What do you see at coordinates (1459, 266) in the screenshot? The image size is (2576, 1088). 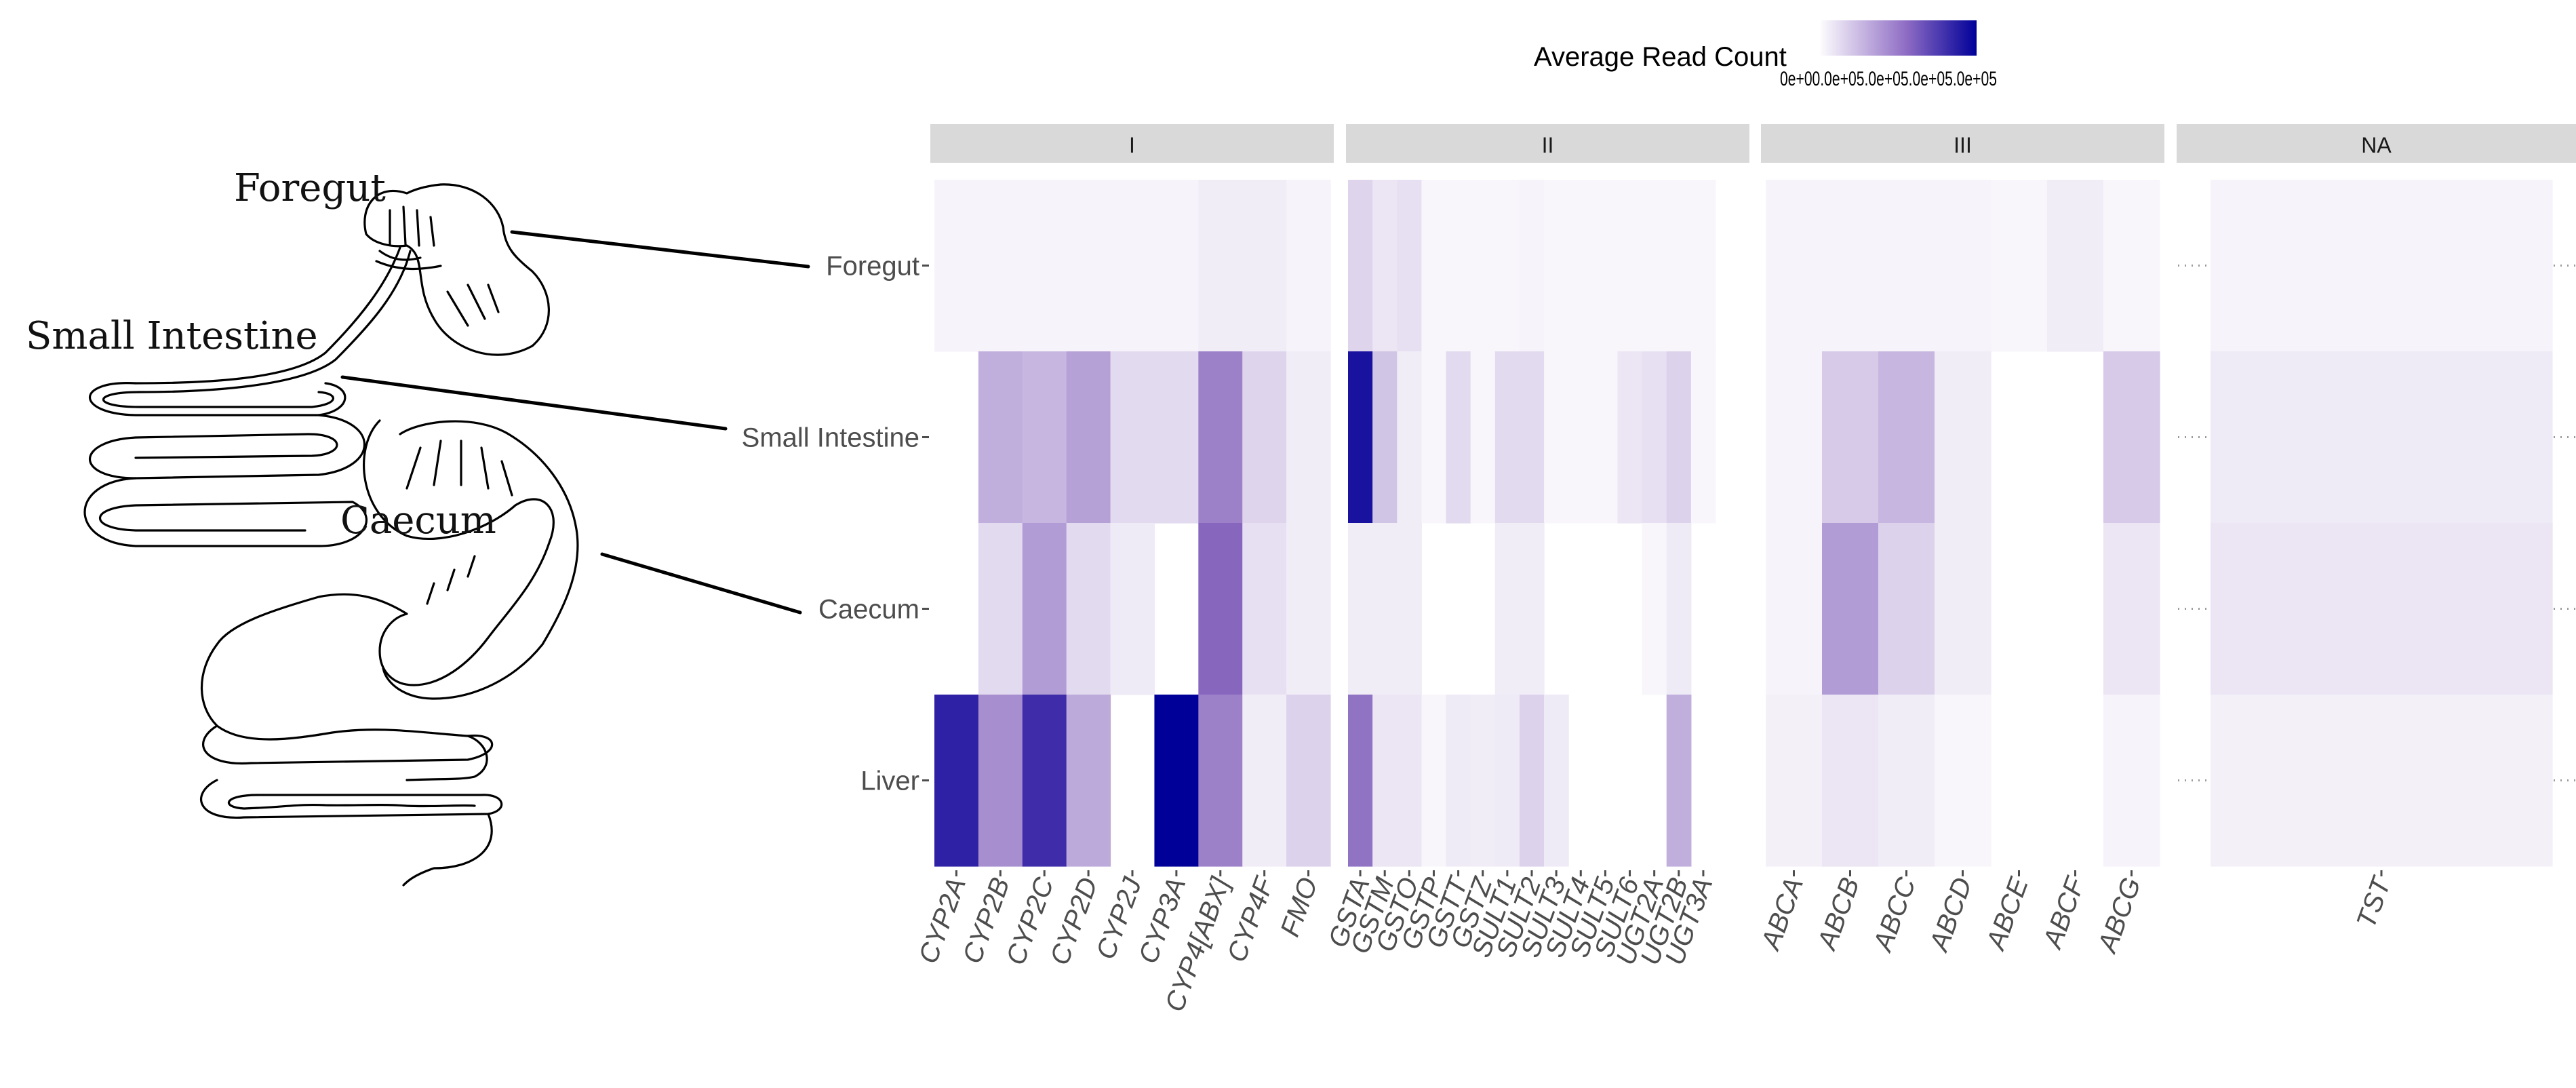 I see `cell-gstt-foregut` at bounding box center [1459, 266].